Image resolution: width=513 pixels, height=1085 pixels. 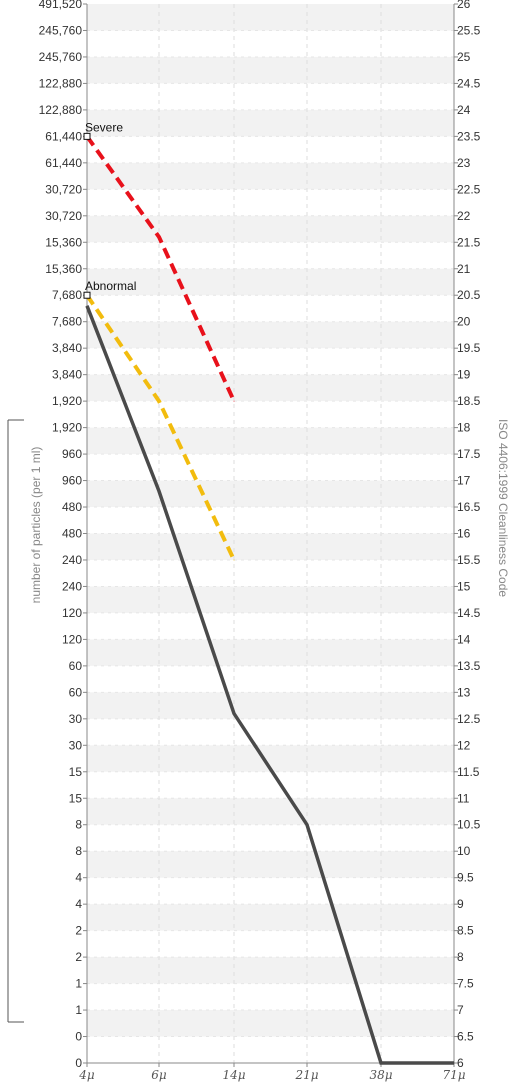 I want to click on left-tick-label: 491,520, so click(x=61, y=5).